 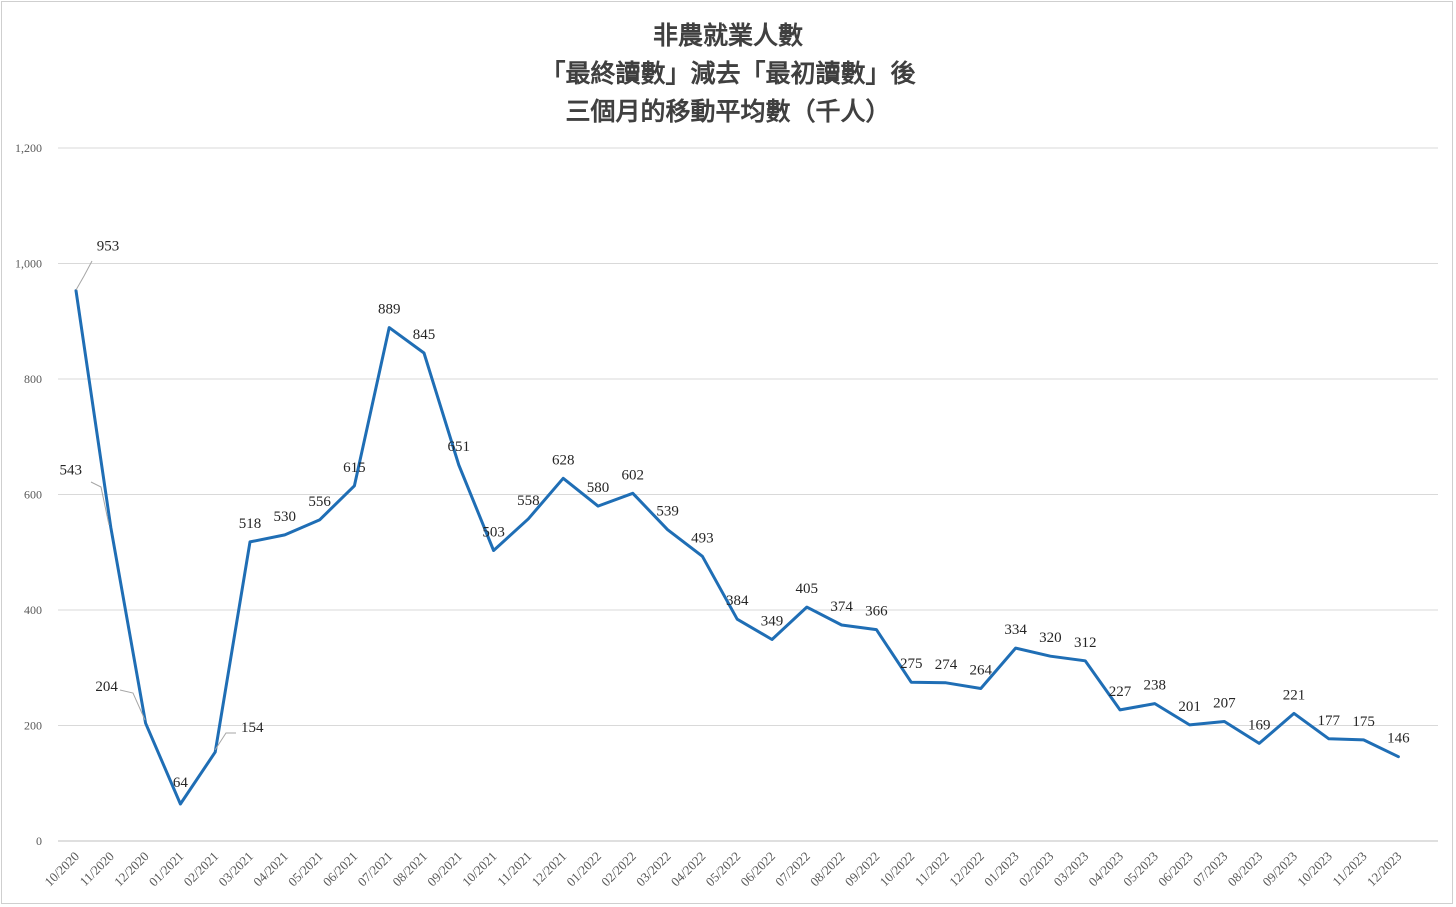 I want to click on y-tick-label: 0, so click(x=39, y=841).